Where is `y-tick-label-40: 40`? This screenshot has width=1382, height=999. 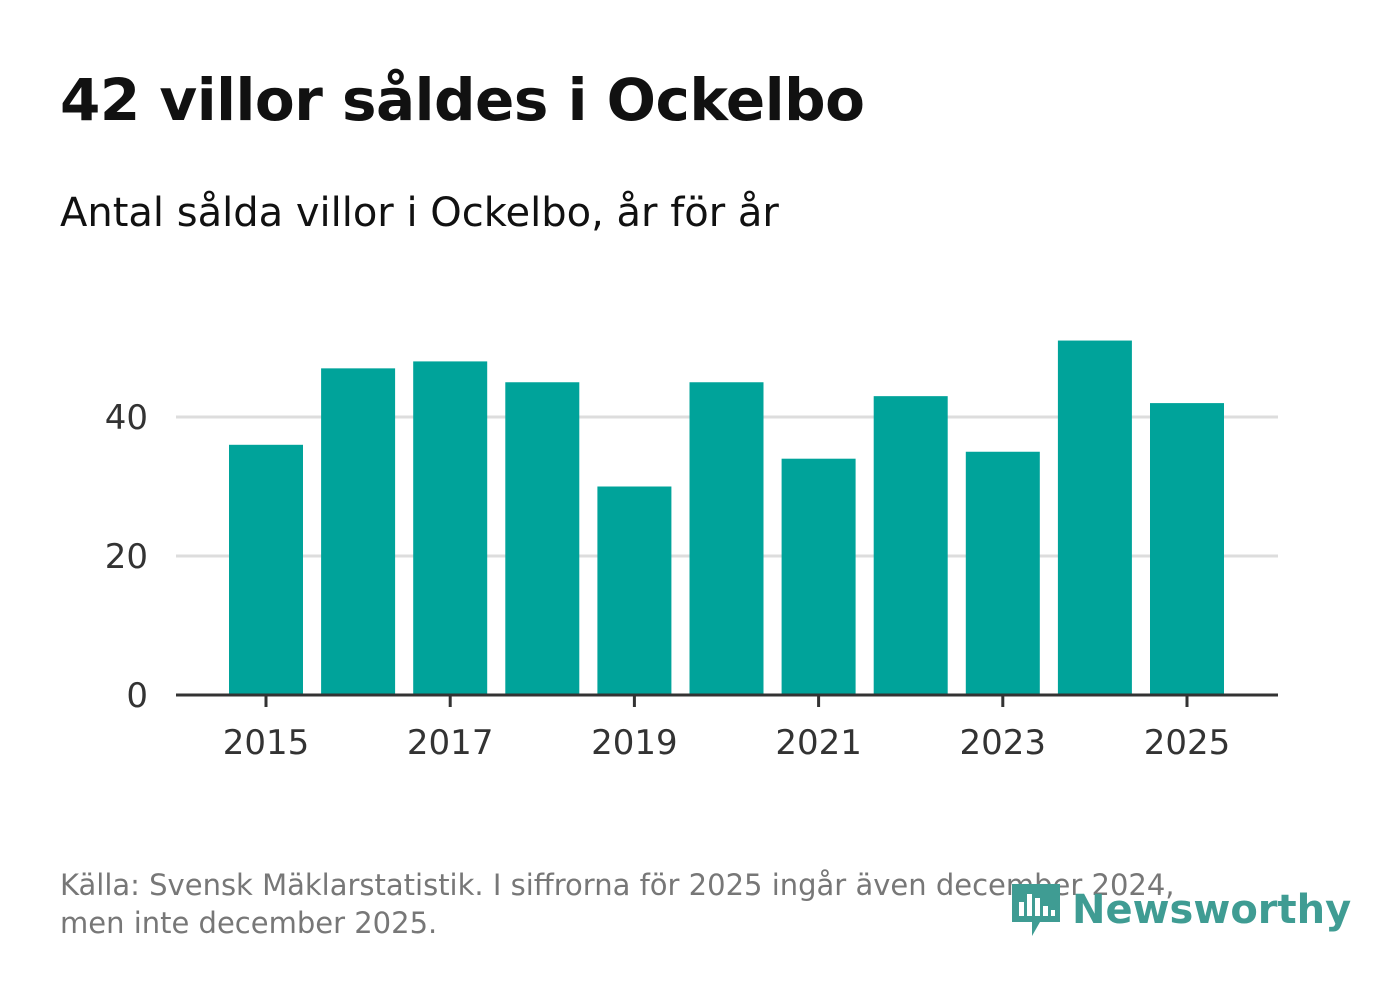
y-tick-label-40: 40 is located at coordinates (126, 418).